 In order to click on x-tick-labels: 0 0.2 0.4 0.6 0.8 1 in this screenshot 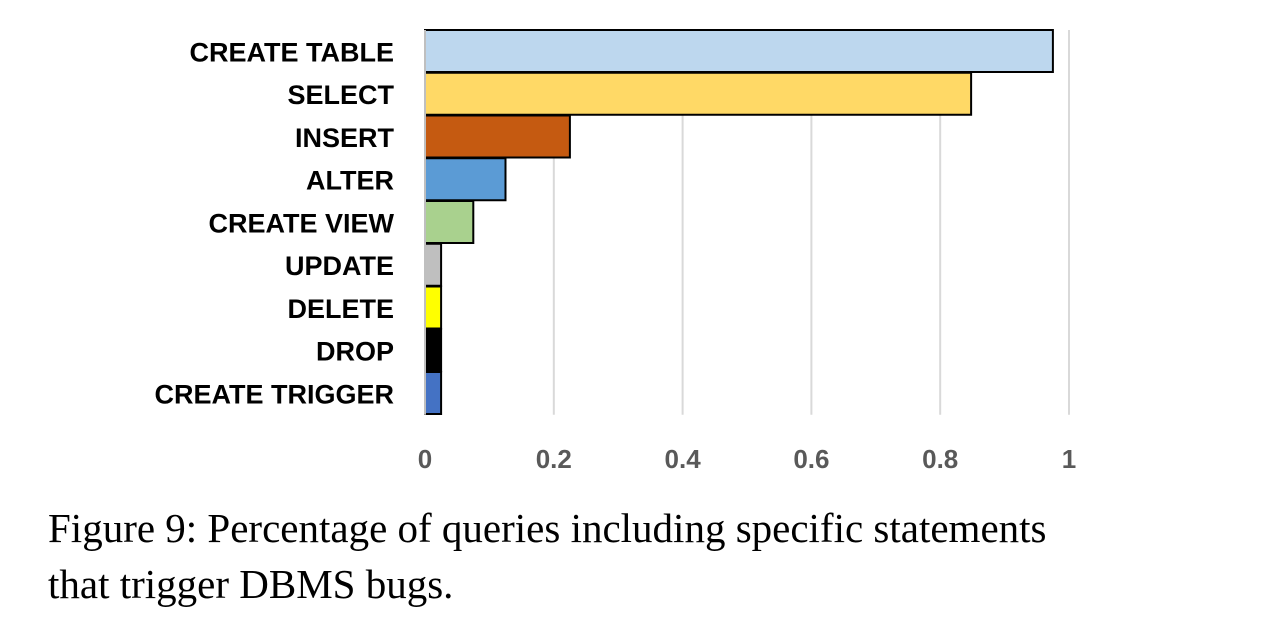, I will do `click(747, 459)`.